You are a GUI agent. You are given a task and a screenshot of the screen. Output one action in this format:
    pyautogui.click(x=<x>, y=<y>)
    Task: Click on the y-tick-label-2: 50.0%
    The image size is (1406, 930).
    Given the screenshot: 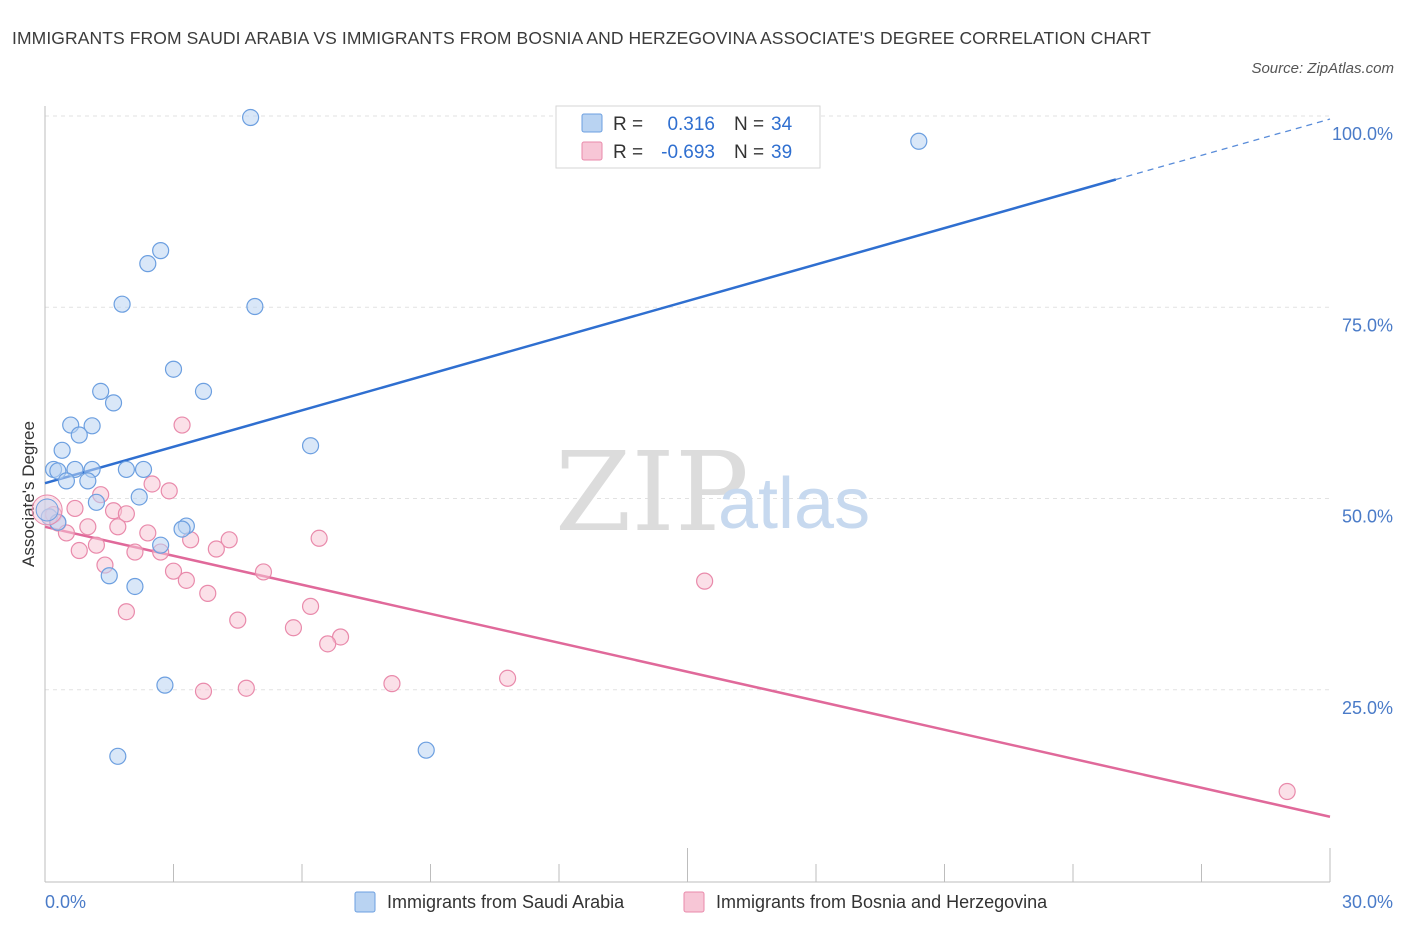 What is the action you would take?
    pyautogui.click(x=1367, y=517)
    